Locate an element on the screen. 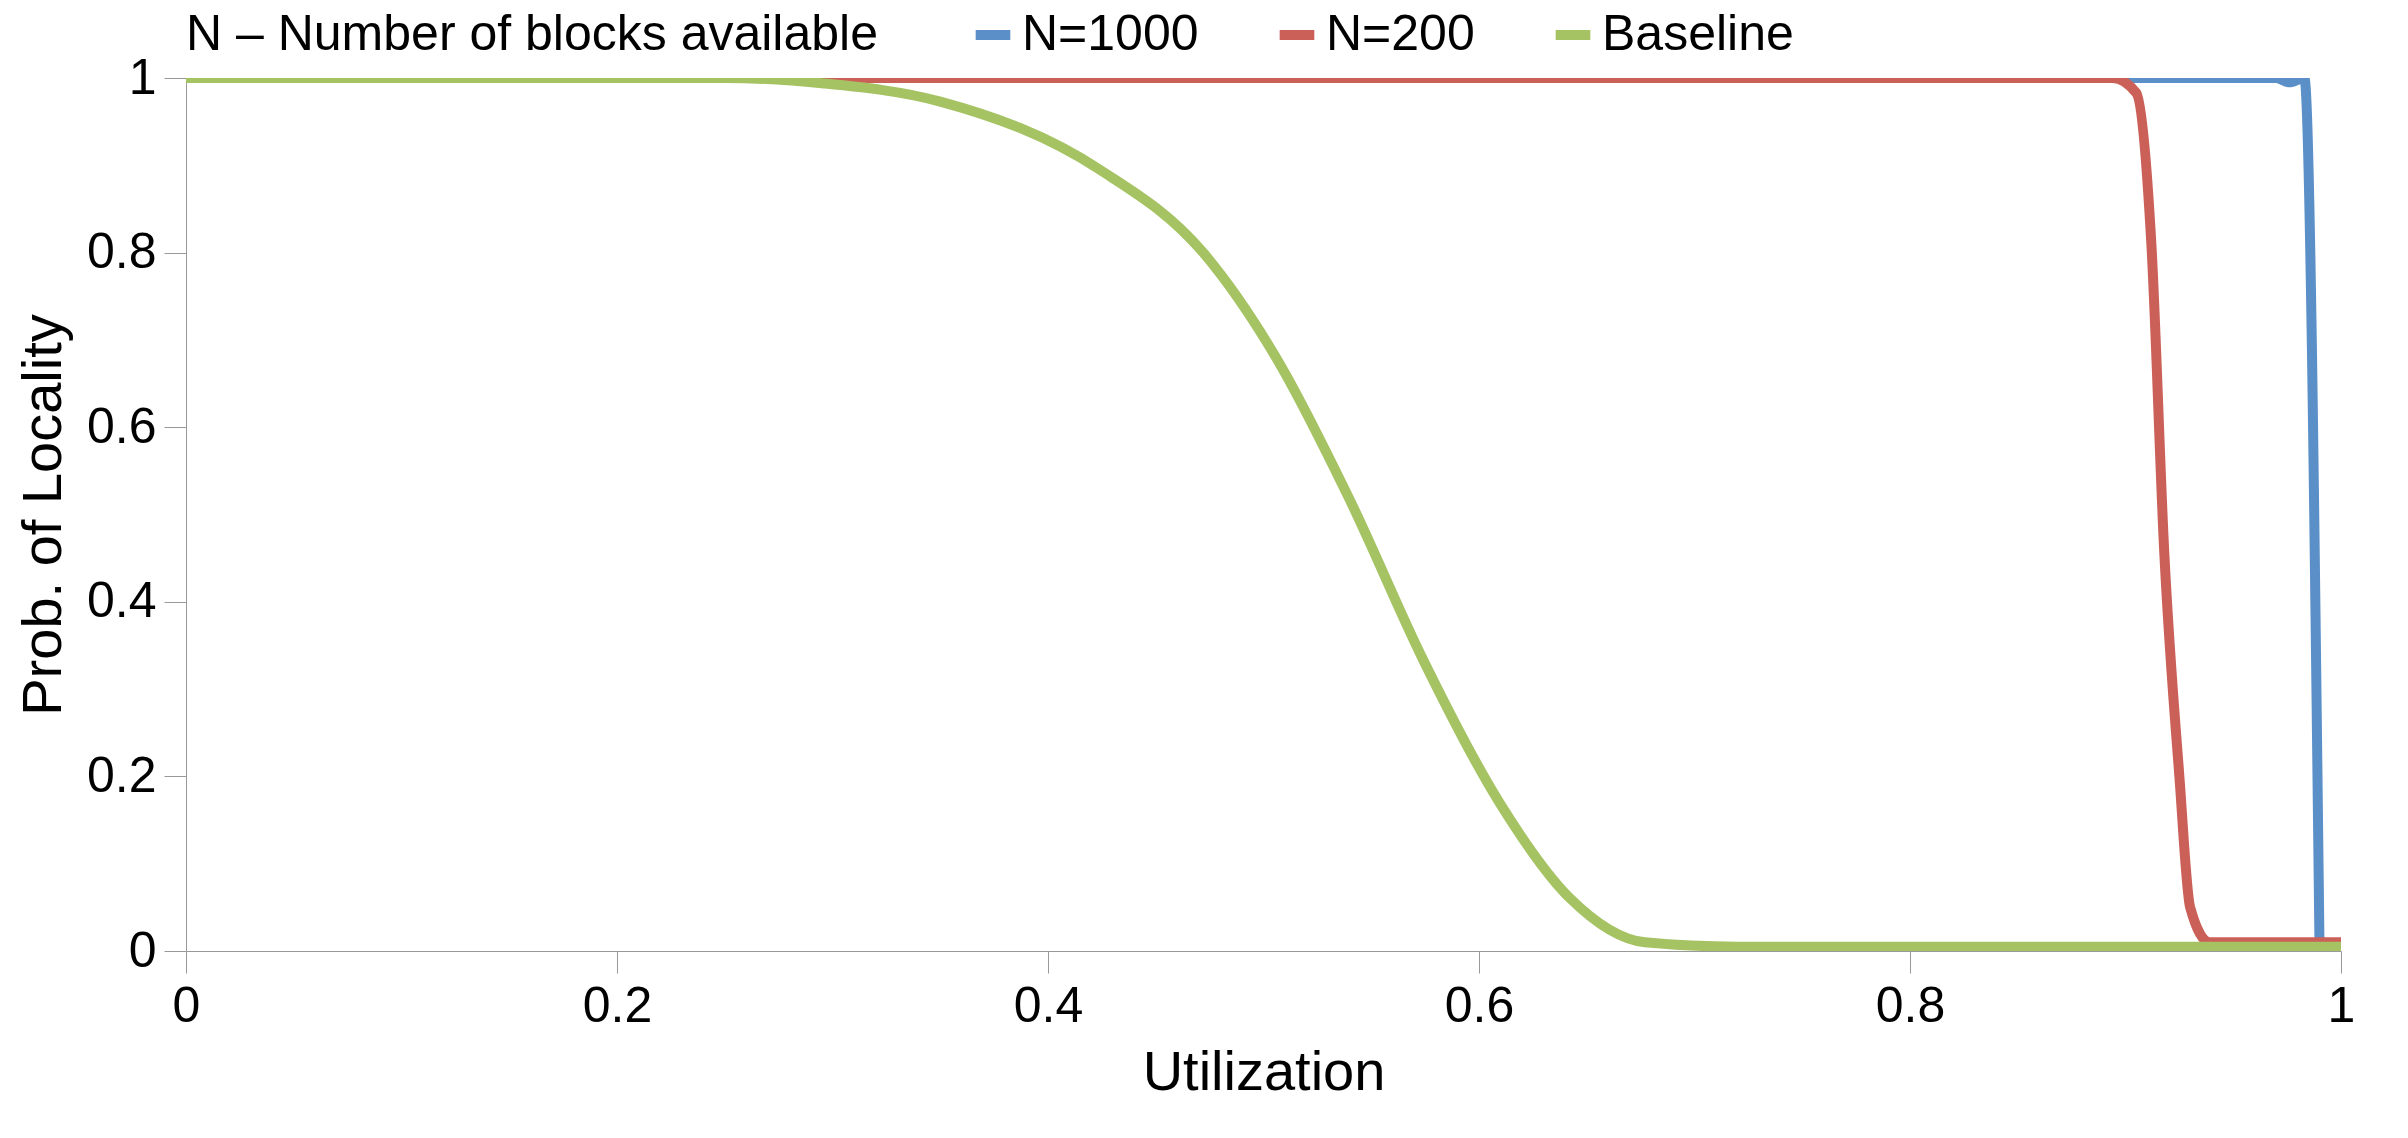 This screenshot has height=1138, width=2408. x-tick-label: 1 is located at coordinates (2341, 1004).